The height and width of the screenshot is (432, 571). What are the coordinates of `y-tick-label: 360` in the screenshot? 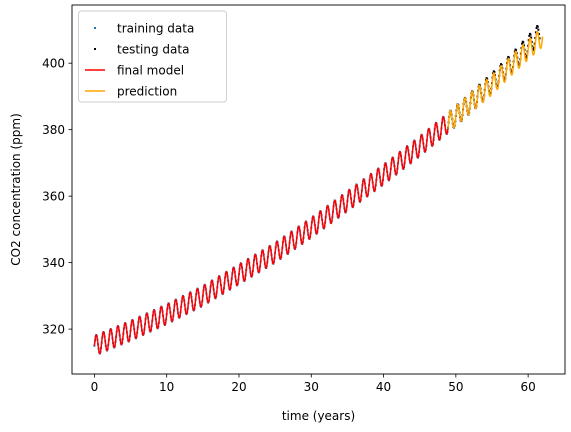 It's located at (53, 196).